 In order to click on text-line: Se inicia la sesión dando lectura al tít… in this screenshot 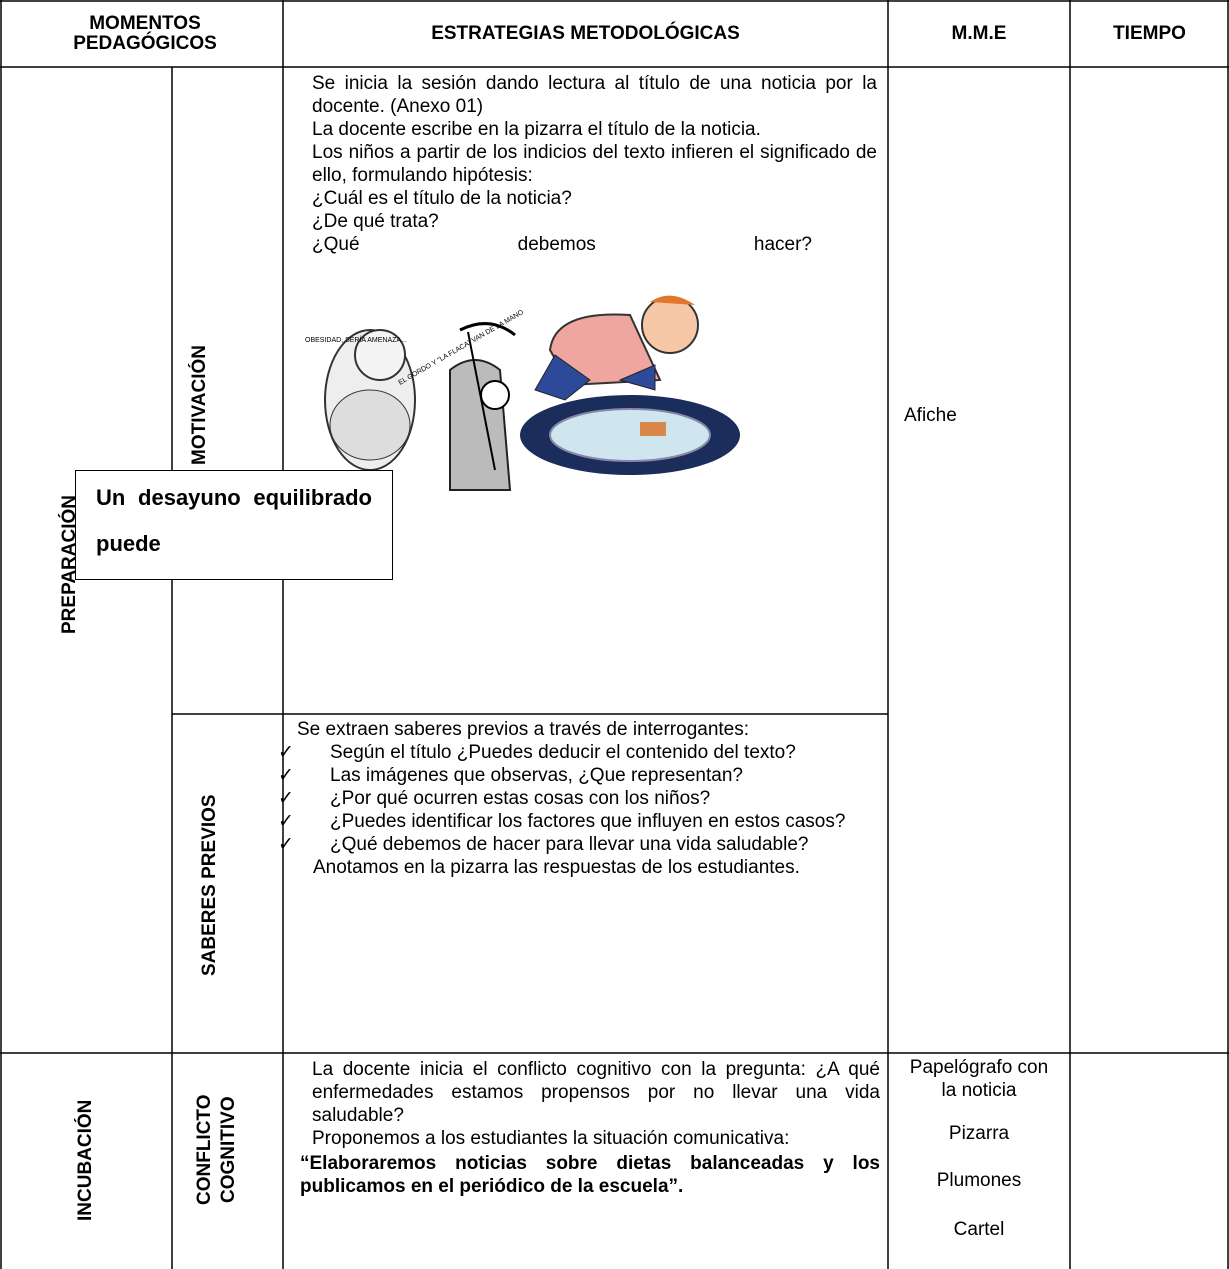, I will do `click(594, 95)`.